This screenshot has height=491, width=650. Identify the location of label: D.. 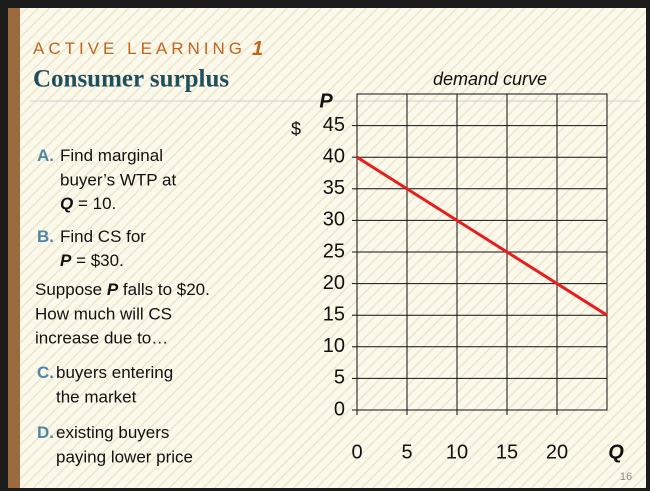
(45, 432).